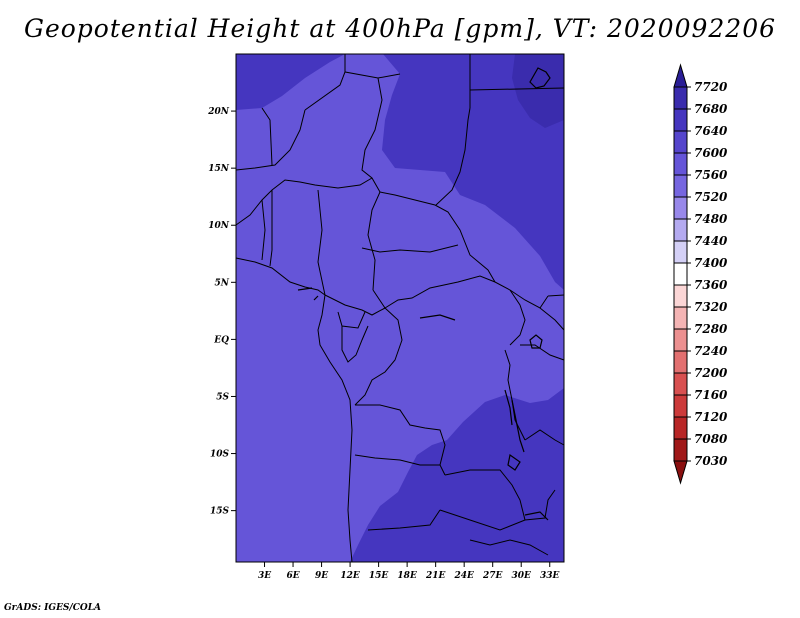  I want to click on colorbar-label: 7640, so click(711, 131).